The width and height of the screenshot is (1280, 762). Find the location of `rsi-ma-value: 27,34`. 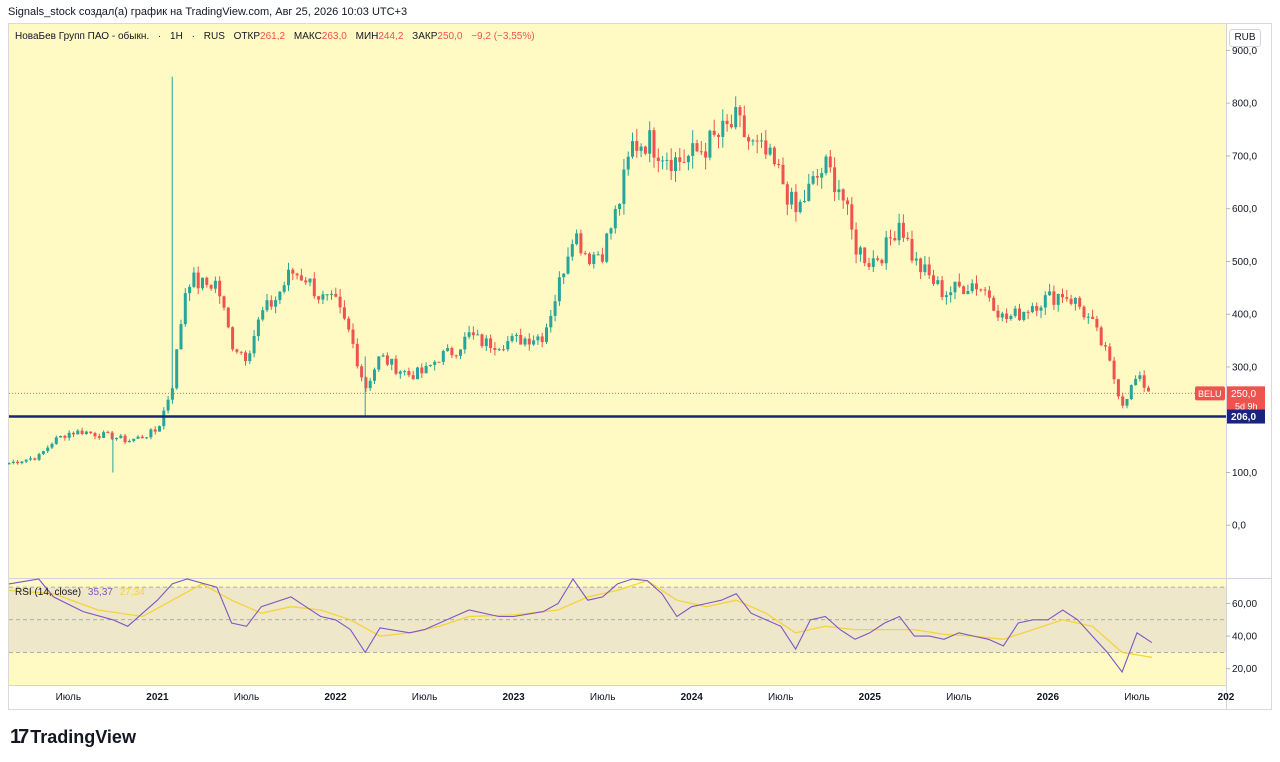

rsi-ma-value: 27,34 is located at coordinates (132, 592).